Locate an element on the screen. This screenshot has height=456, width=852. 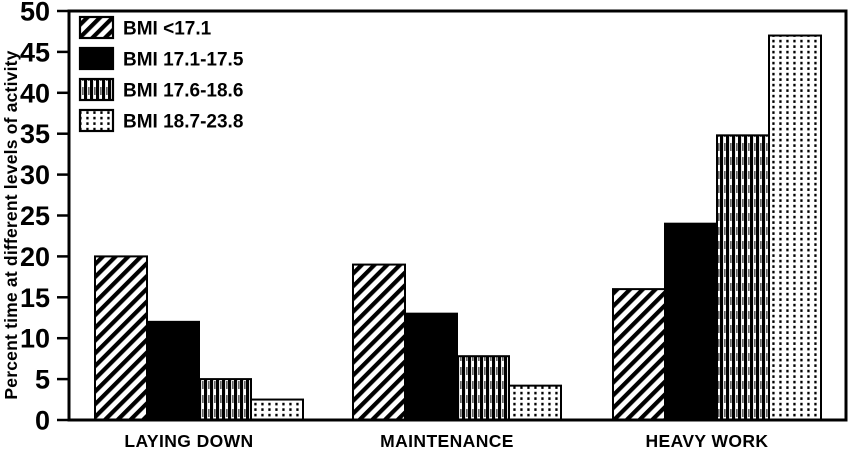
legend-label: BMI <17.1 is located at coordinates (167, 29).